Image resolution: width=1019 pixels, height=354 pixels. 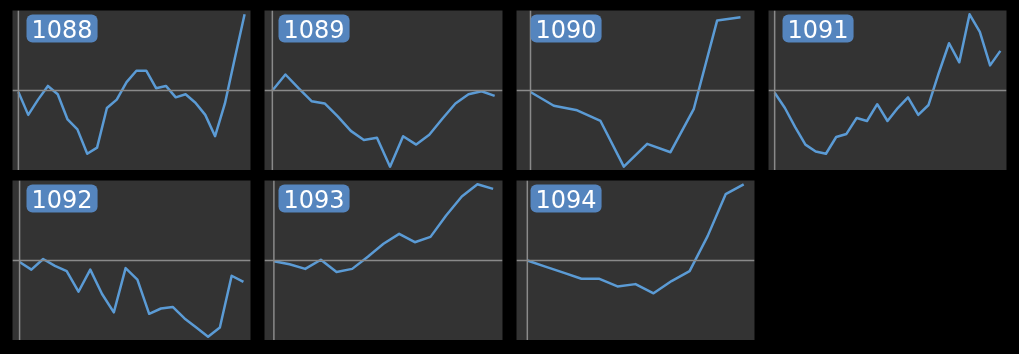 What do you see at coordinates (566, 29) in the screenshot?
I see `chart-title: 1090` at bounding box center [566, 29].